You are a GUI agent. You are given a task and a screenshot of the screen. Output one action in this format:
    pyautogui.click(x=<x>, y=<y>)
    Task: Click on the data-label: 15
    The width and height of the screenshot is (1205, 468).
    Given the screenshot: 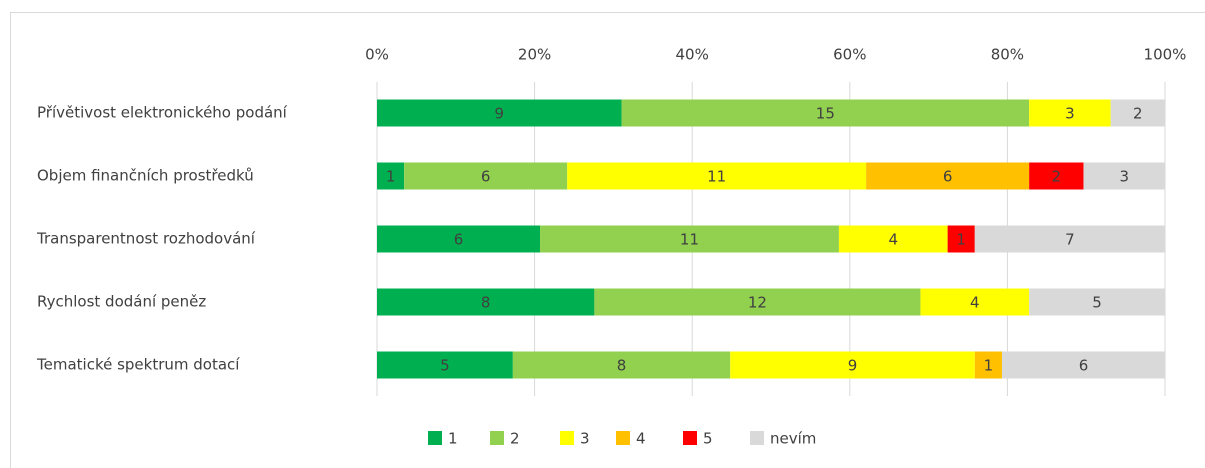 What is the action you would take?
    pyautogui.click(x=825, y=114)
    